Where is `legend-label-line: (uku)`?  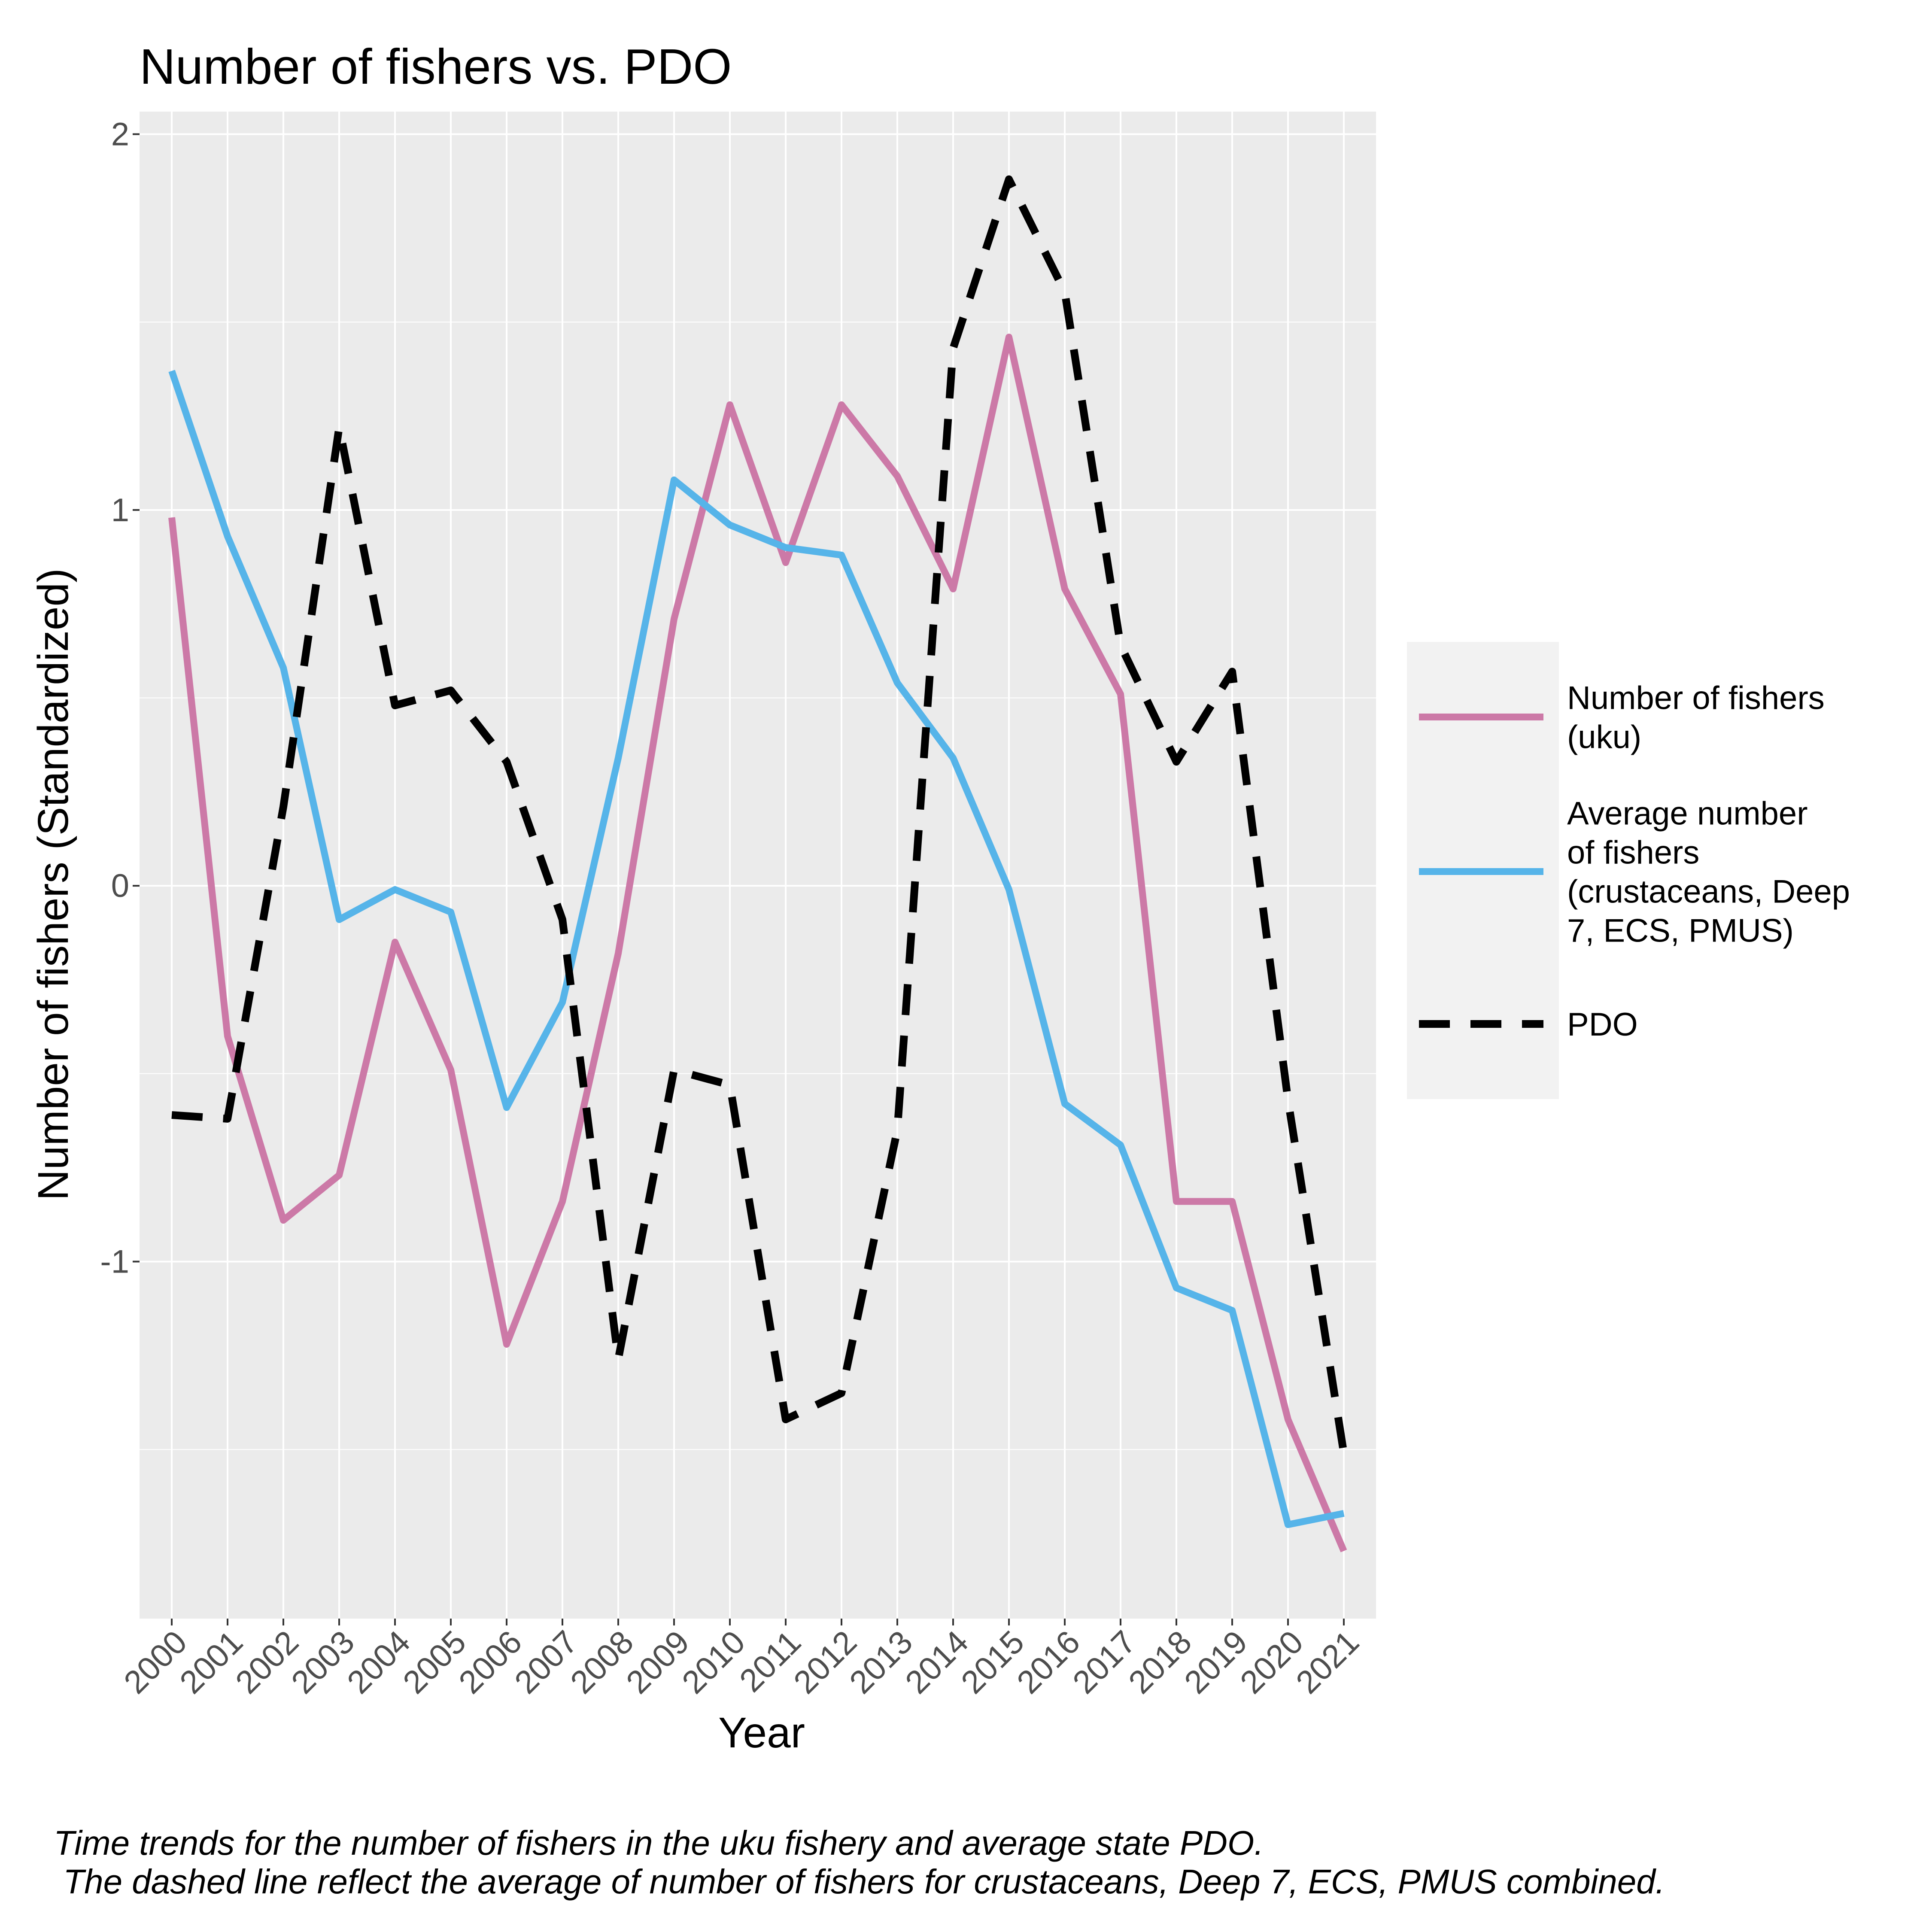 legend-label-line: (uku) is located at coordinates (1604, 737).